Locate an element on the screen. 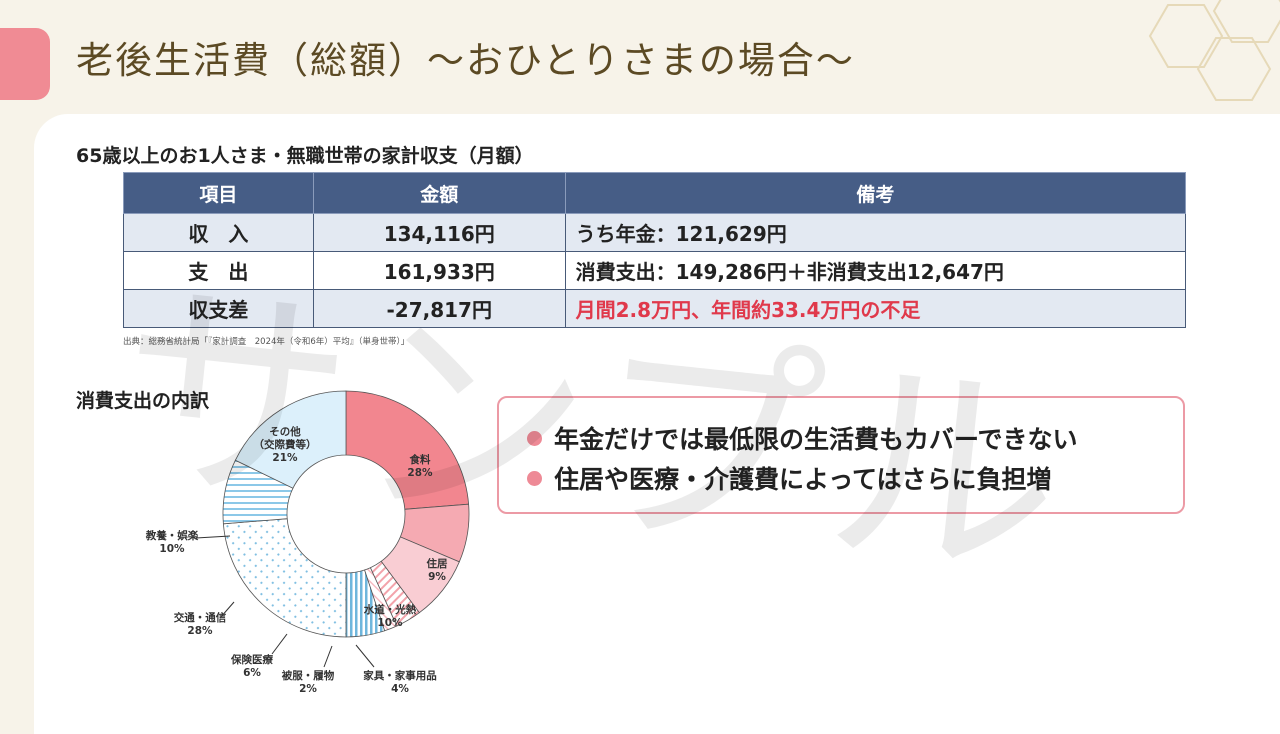 The height and width of the screenshot is (734, 1280). column-header-note: 備考 is located at coordinates (875, 193).